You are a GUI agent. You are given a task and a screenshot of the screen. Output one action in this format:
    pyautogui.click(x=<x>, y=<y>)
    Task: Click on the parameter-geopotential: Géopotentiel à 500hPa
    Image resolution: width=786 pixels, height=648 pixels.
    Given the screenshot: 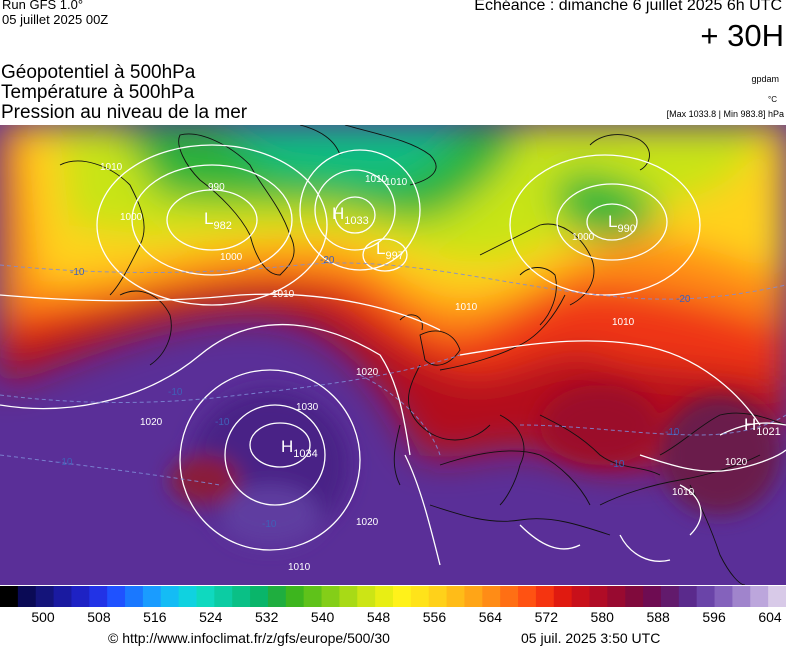 What is the action you would take?
    pyautogui.click(x=98, y=72)
    